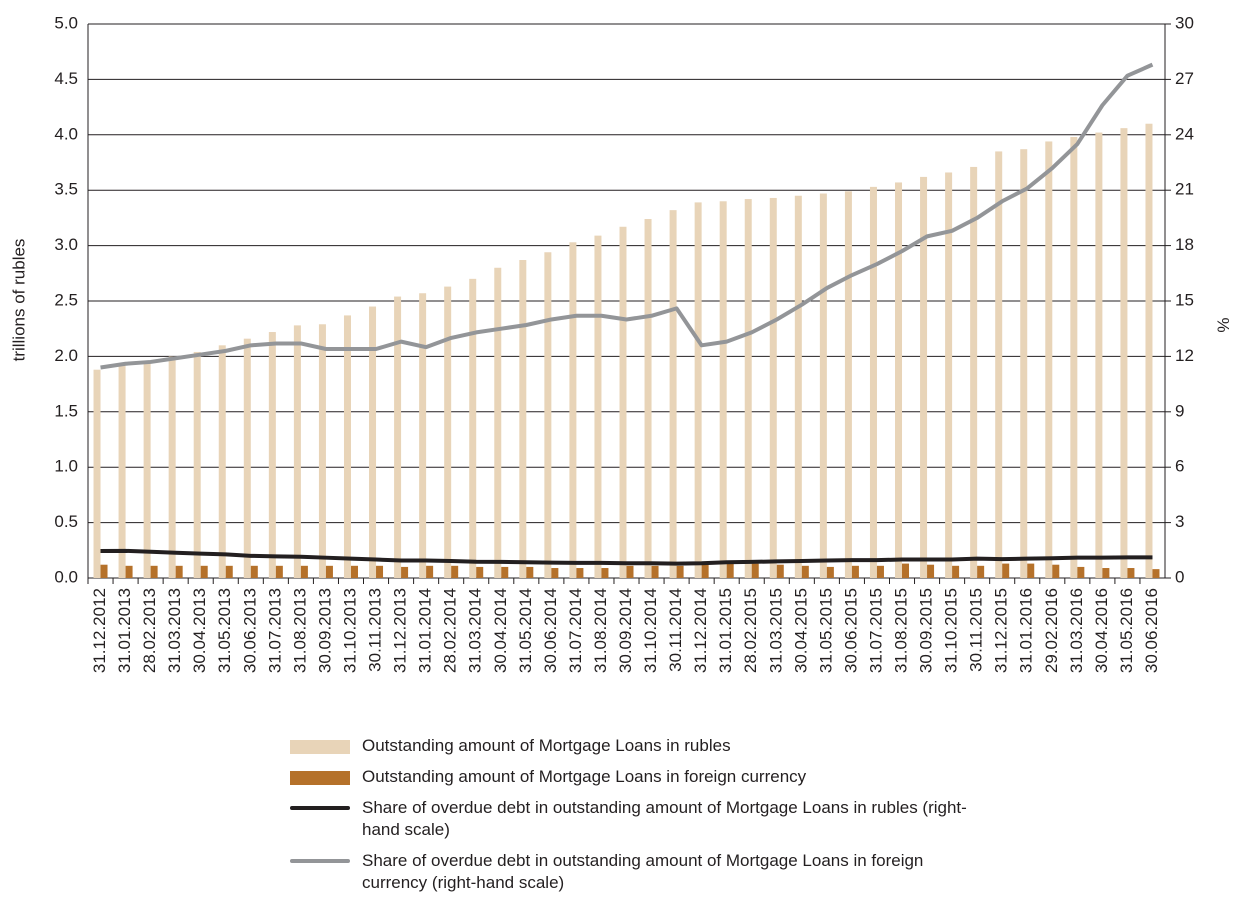  What do you see at coordinates (199, 630) in the screenshot?
I see `x-tick-label: 30.04.2013` at bounding box center [199, 630].